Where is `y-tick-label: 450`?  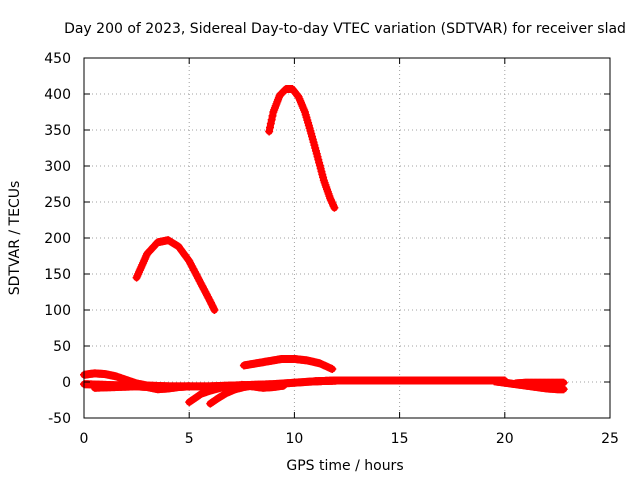
y-tick-label: 450 is located at coordinates (57, 59).